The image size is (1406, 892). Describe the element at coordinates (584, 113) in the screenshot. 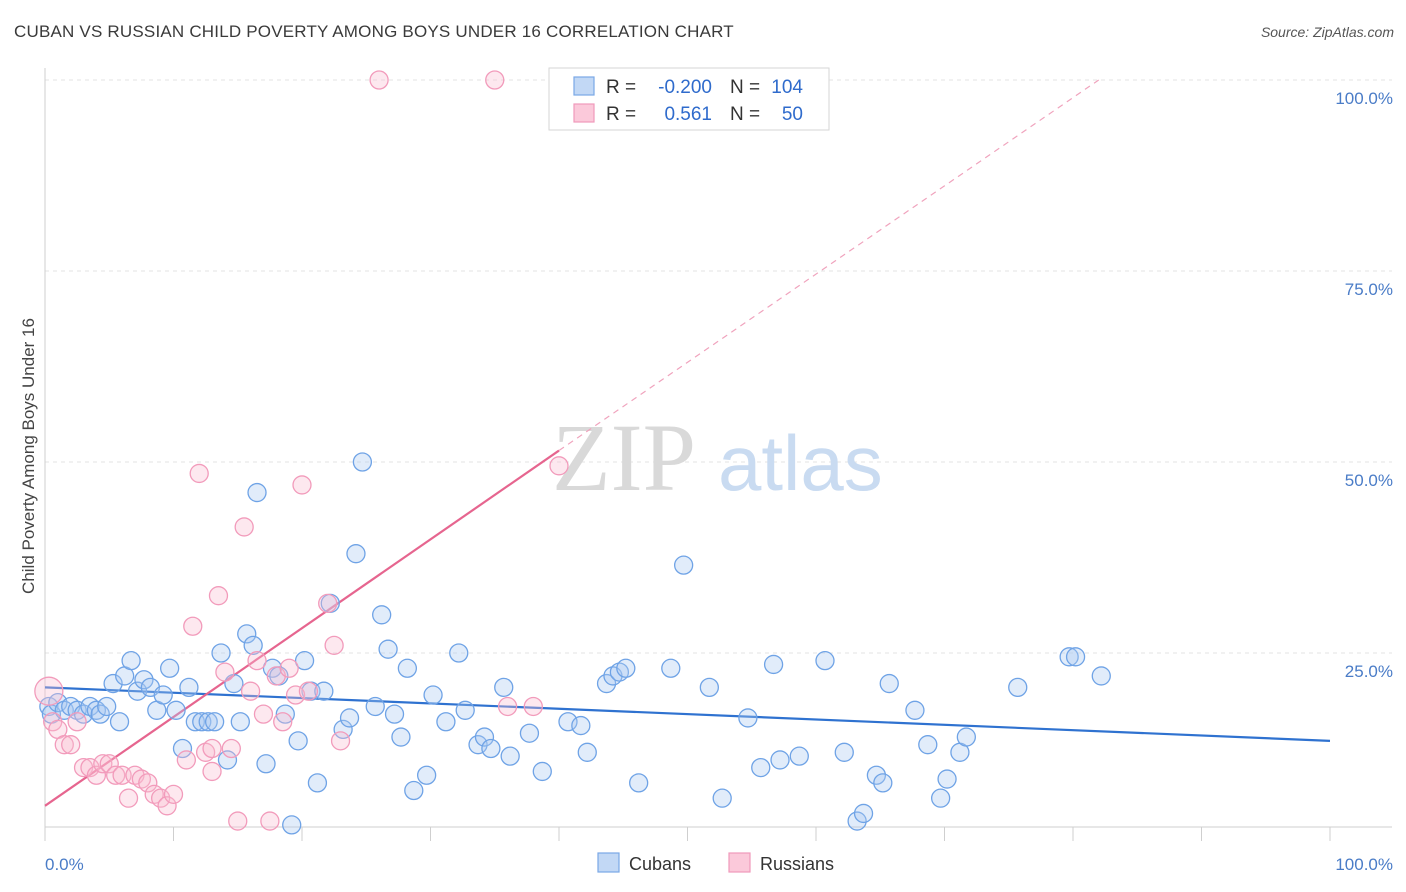

I see `legend-swatch-russians` at that location.